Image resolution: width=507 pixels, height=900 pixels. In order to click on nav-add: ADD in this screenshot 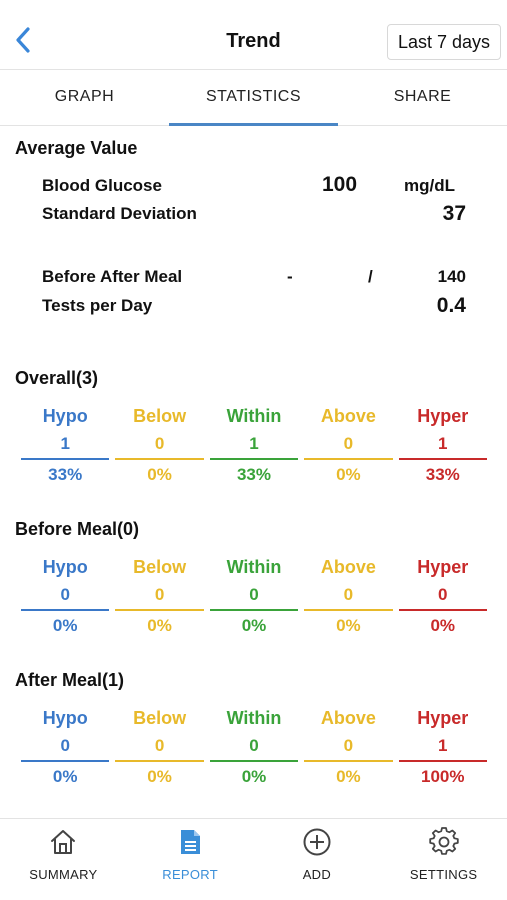, I will do `click(317, 859)`.